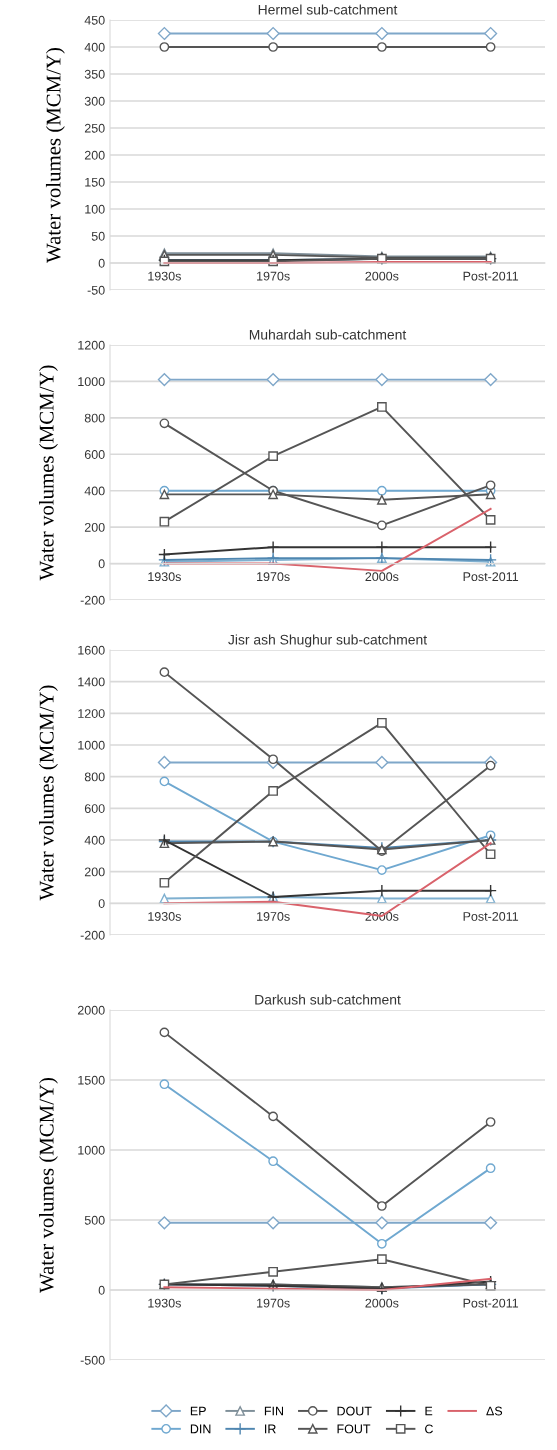 This screenshot has height=1450, width=557. I want to click on y-tick-label: 500, so click(94, 1220).